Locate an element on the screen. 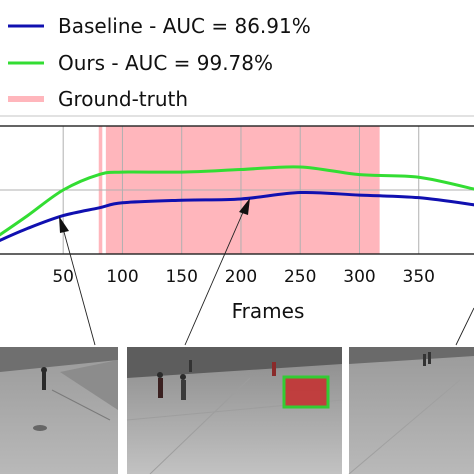 The image size is (474, 474). x-tick-labels: 50 100 150 200 250 300 350 is located at coordinates (243, 277).